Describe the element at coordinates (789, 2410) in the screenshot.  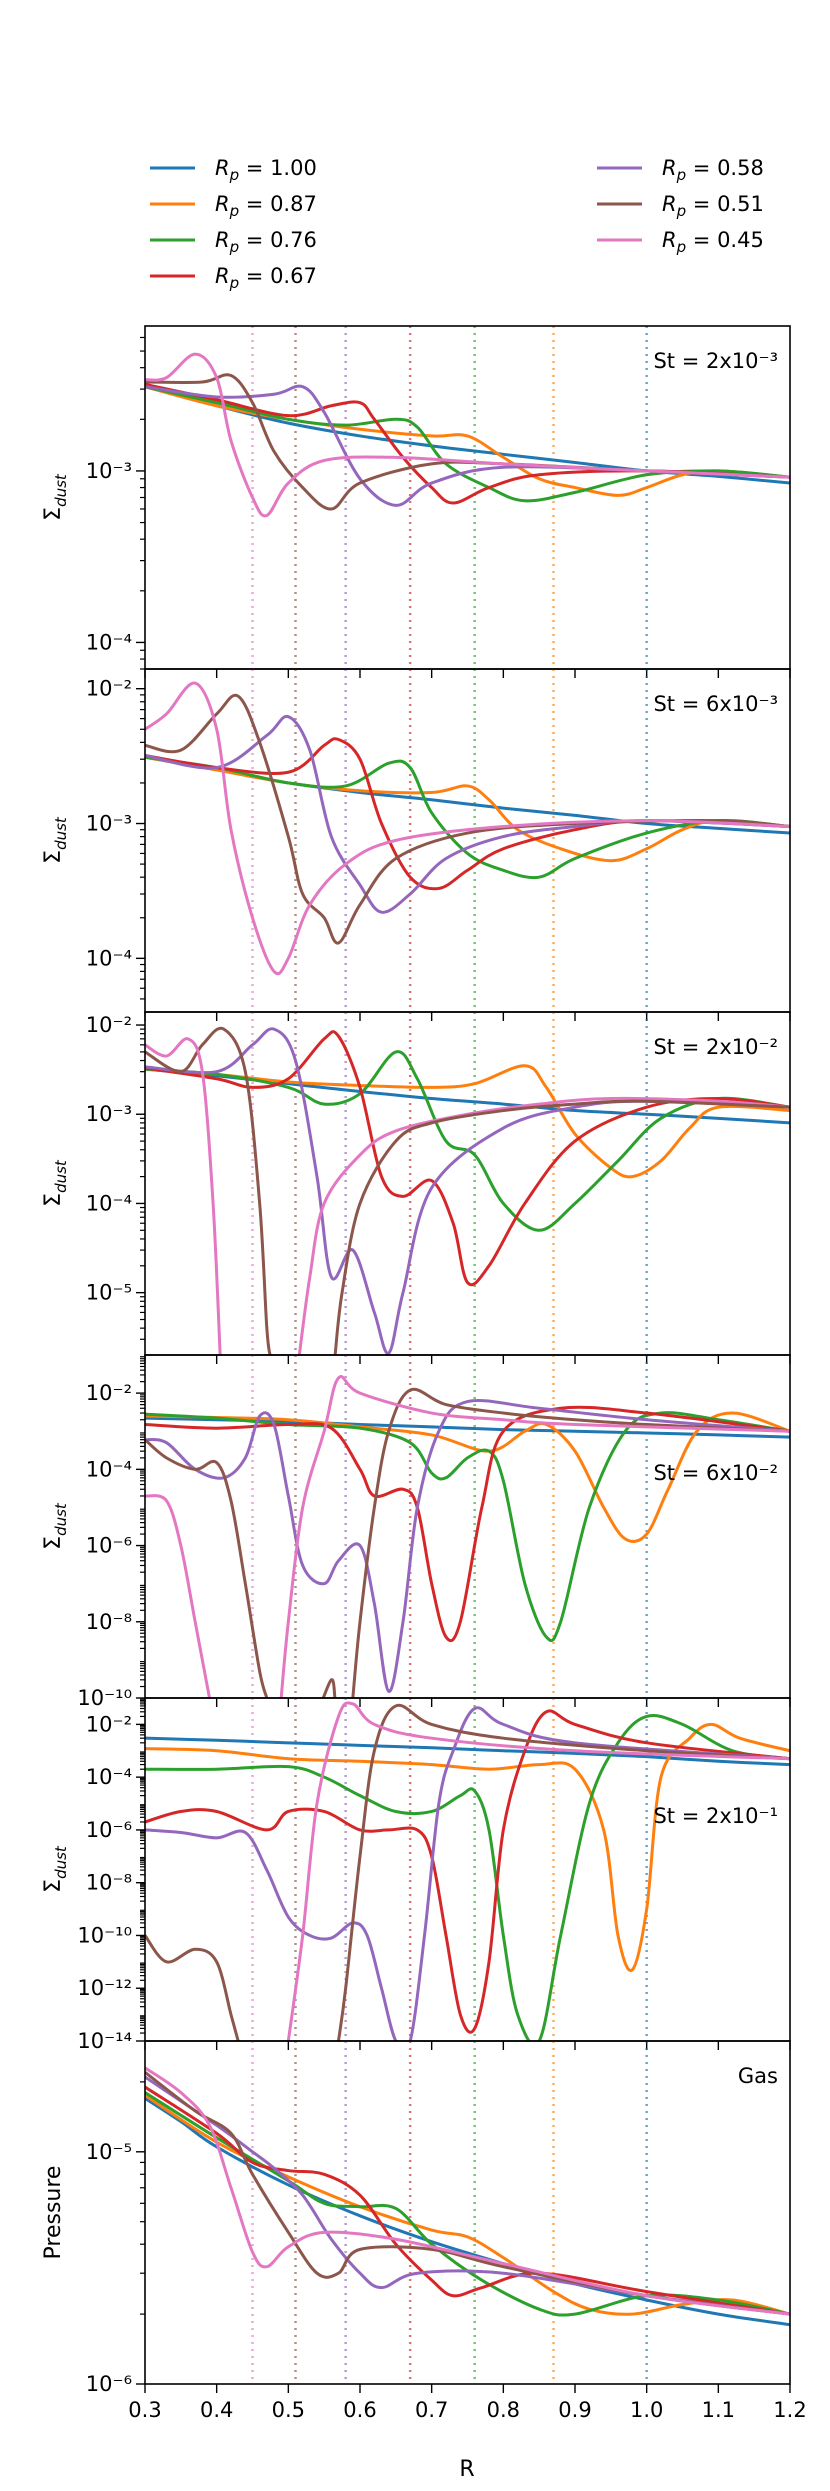
I see `x-tick-label: 1.2` at that location.